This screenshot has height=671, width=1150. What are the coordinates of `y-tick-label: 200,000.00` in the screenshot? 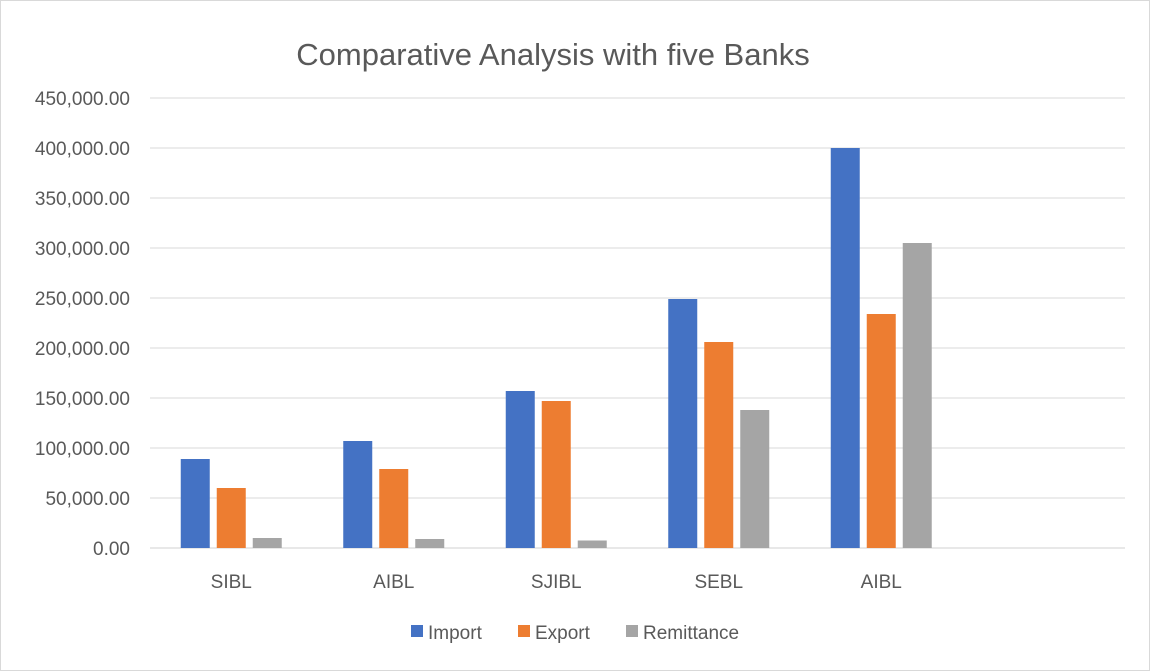 It's located at (82, 349).